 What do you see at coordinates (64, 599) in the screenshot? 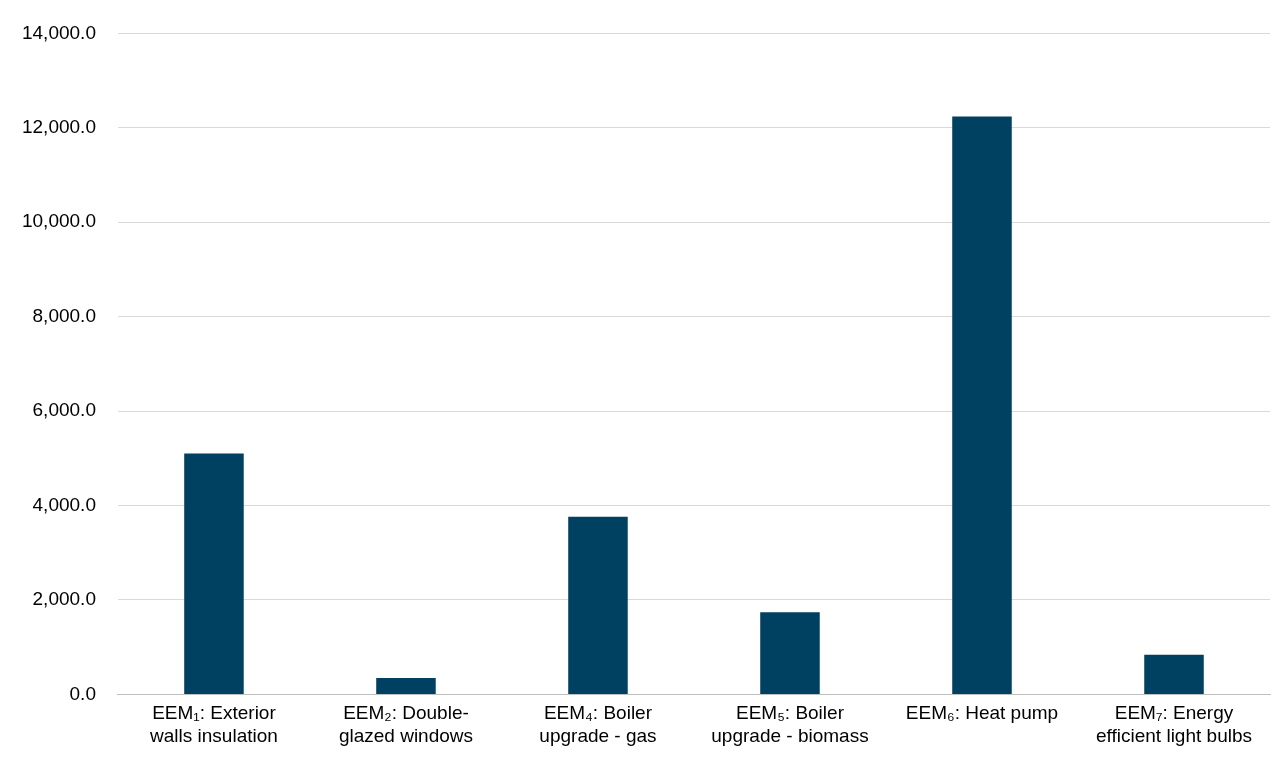
I see `y-tick-label: 2,000.0` at bounding box center [64, 599].